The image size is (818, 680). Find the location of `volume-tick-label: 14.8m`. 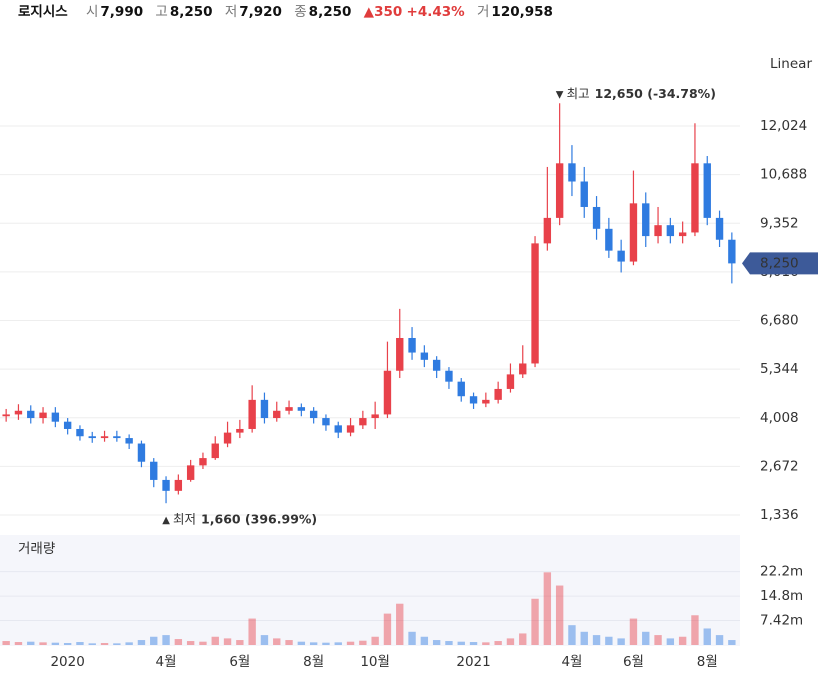

volume-tick-label: 14.8m is located at coordinates (781, 596).